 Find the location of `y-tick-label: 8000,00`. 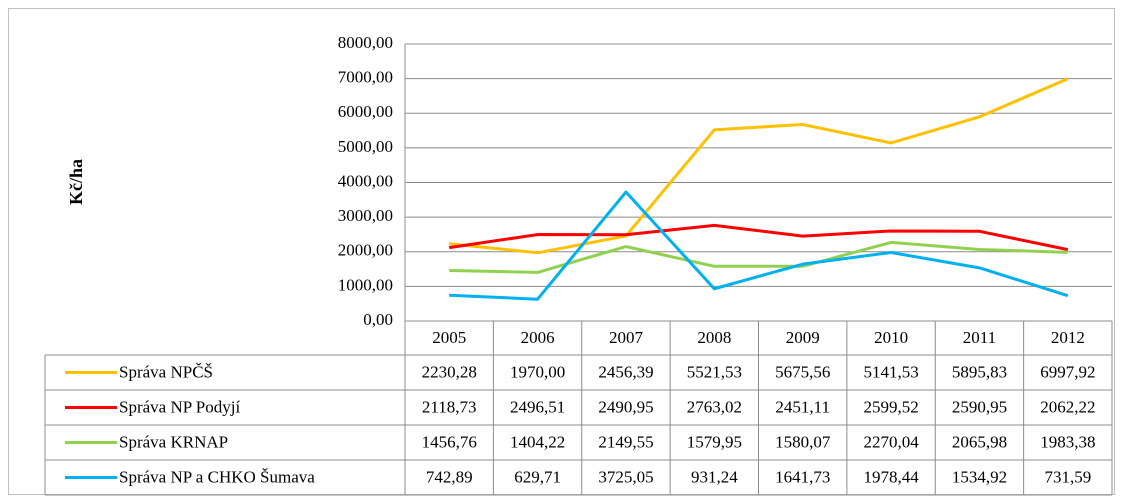

y-tick-label: 8000,00 is located at coordinates (365, 42).